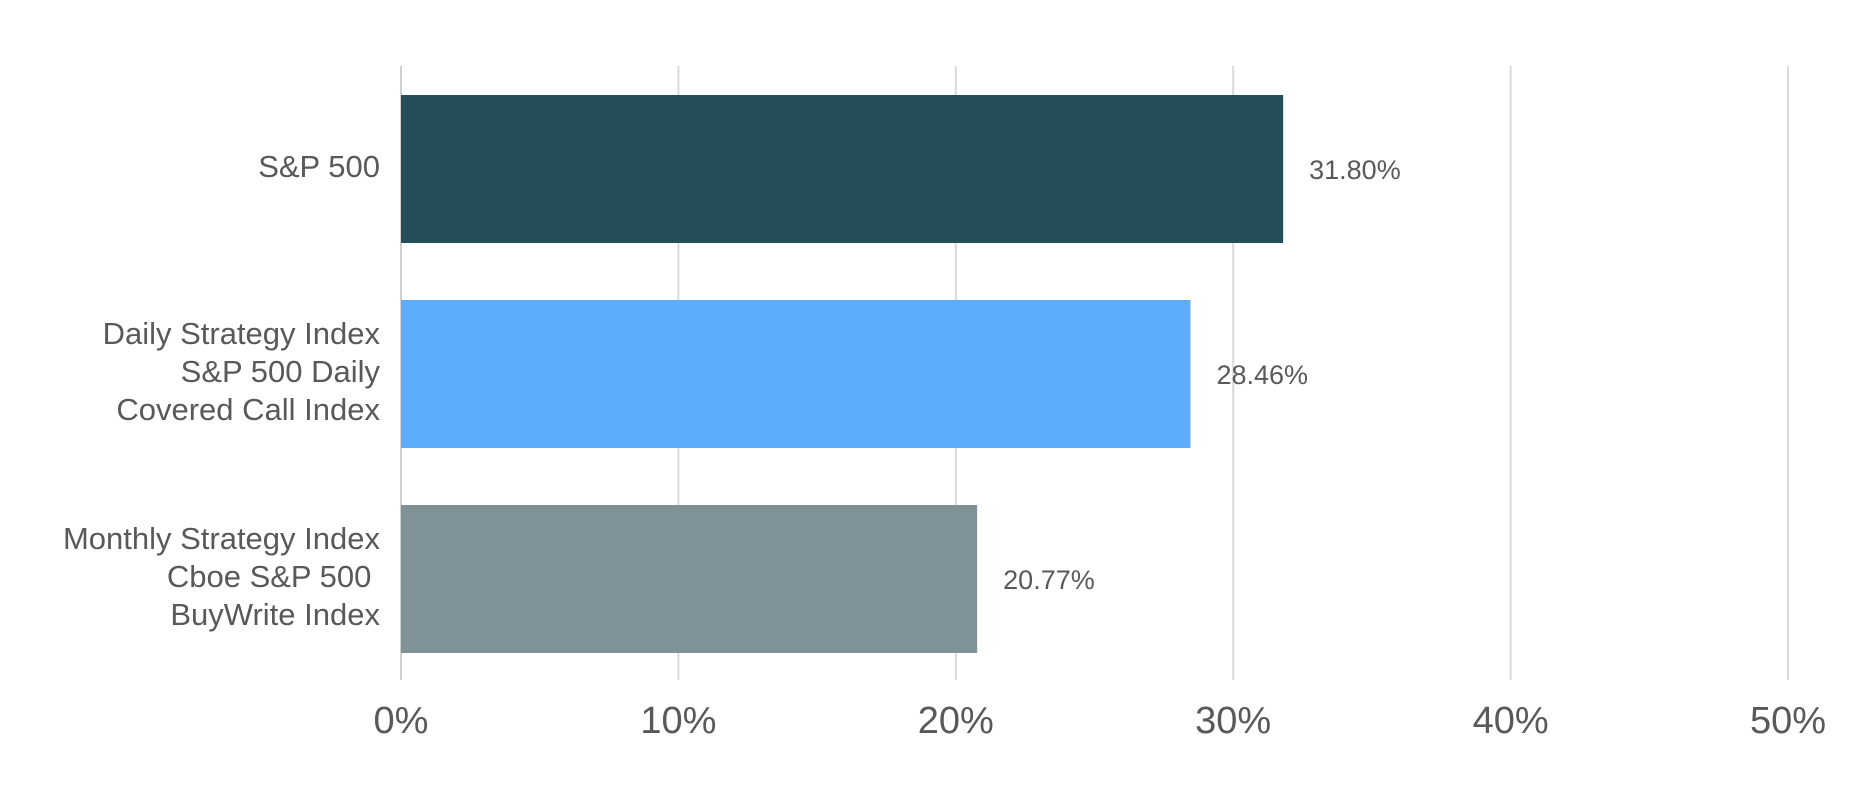 This screenshot has height=810, width=1875. Describe the element at coordinates (273, 576) in the screenshot. I see `category-label-line: Cboe S&P 500` at that location.